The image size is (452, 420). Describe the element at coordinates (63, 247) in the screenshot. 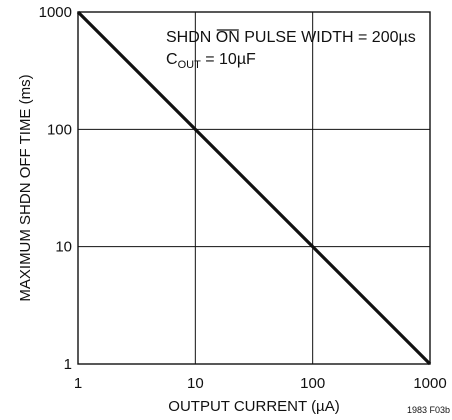

I see `y-tick-label: 10` at that location.